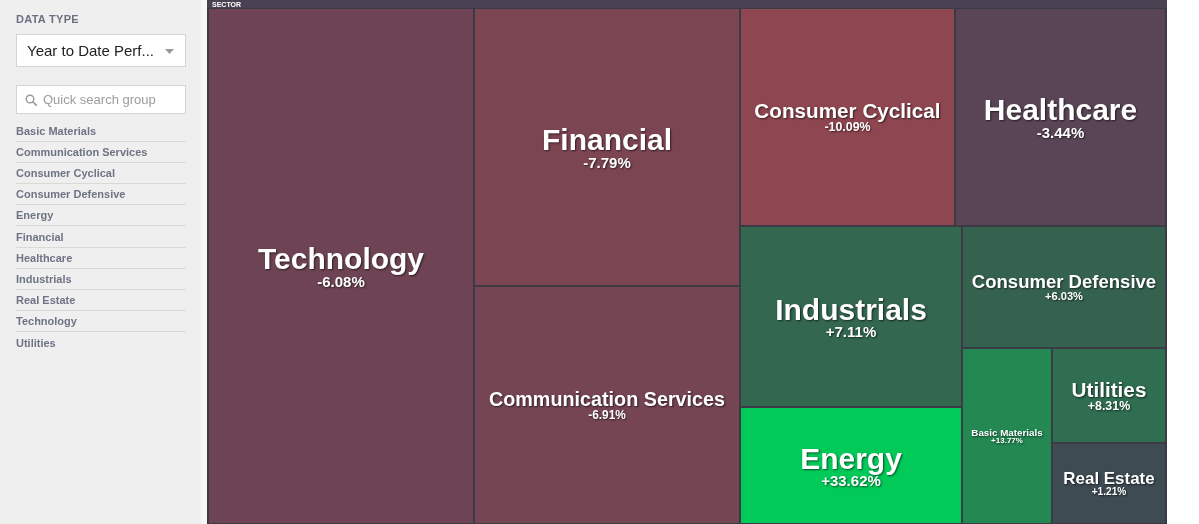 The width and height of the screenshot is (1199, 524). I want to click on text: Basic Materials, so click(101, 131).